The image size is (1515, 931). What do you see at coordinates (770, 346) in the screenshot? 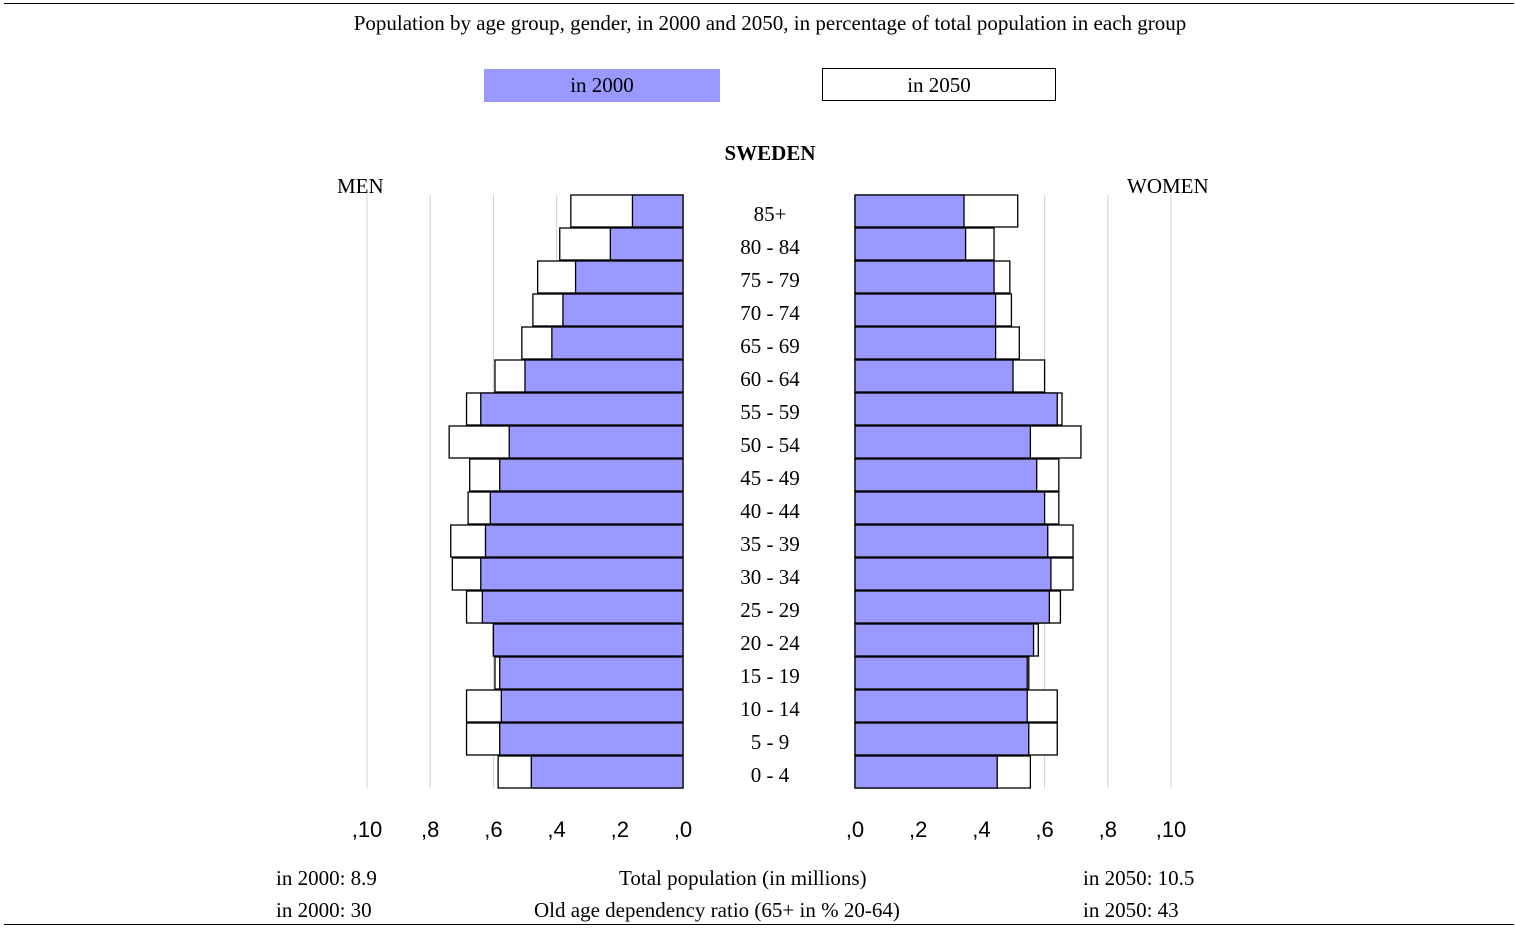
I see `age-label: 65 - 69` at bounding box center [770, 346].